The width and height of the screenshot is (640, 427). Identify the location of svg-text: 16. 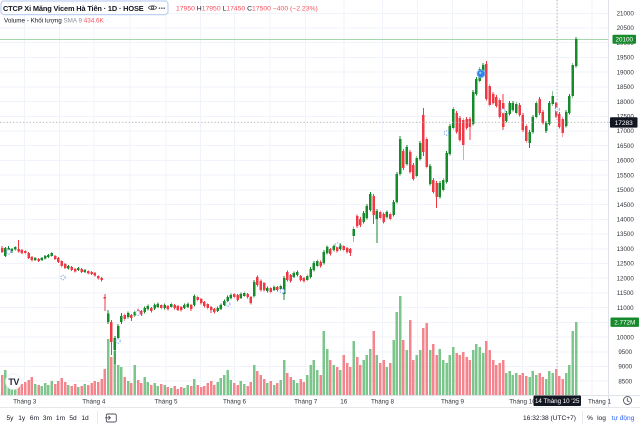
(344, 401).